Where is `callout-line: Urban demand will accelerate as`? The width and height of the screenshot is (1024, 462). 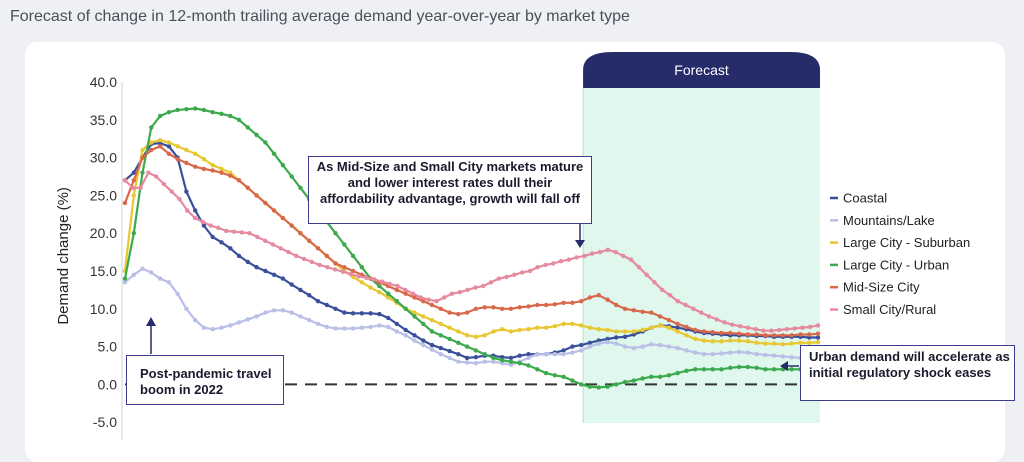
callout-line: Urban demand will accelerate as is located at coordinates (909, 356).